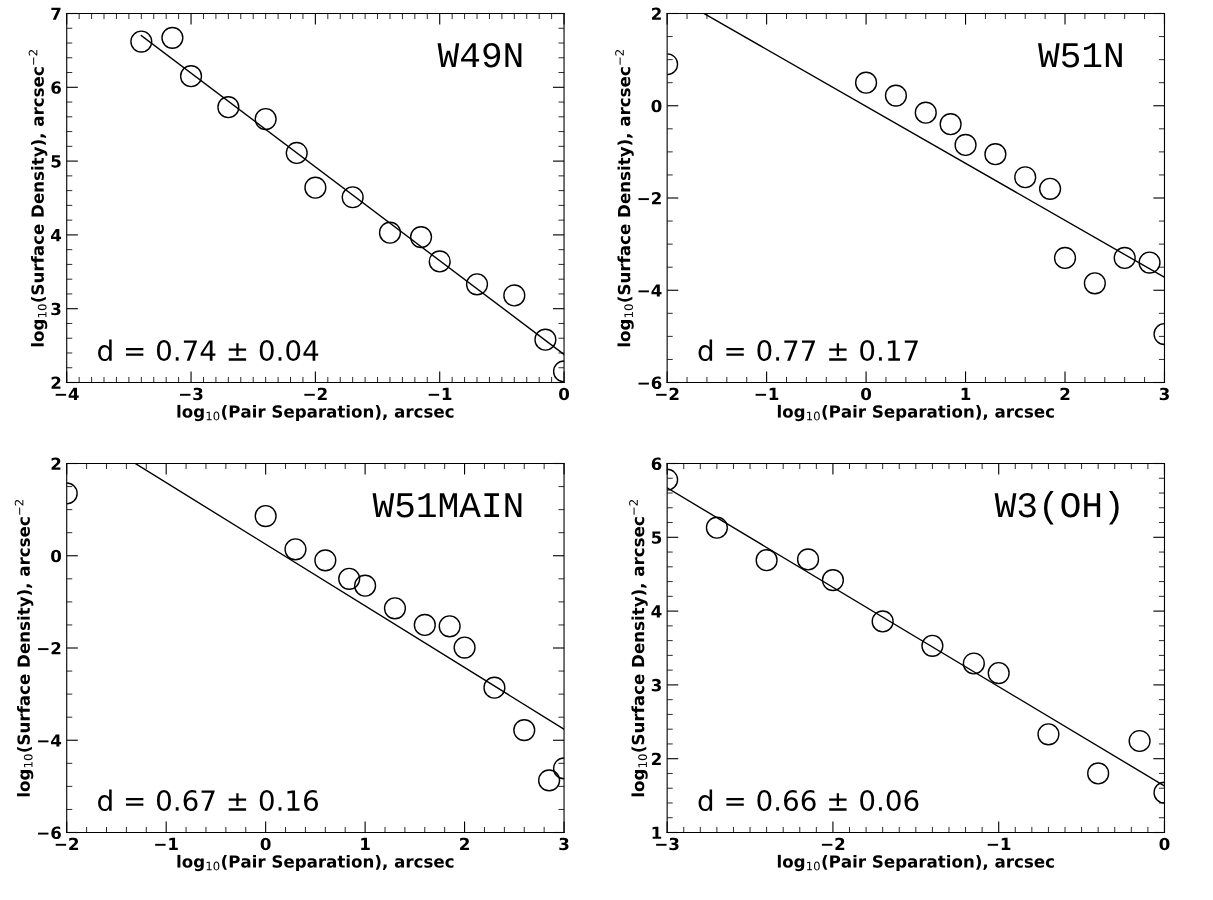  Describe the element at coordinates (657, 832) in the screenshot. I see `y-tick-label: 1` at that location.